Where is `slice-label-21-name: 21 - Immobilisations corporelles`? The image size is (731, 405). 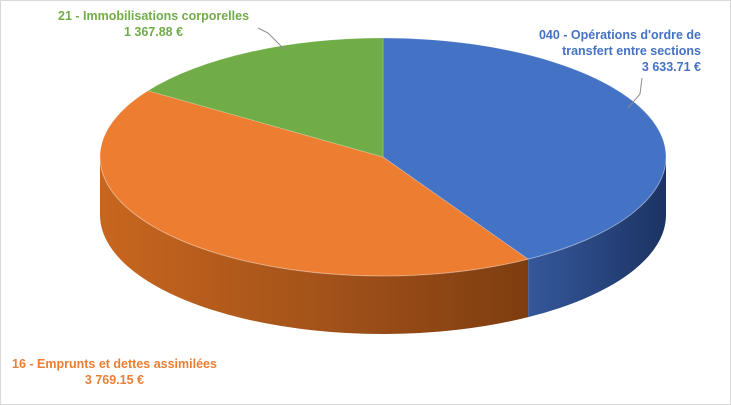 slice-label-21-name: 21 - Immobilisations corporelles is located at coordinates (154, 16).